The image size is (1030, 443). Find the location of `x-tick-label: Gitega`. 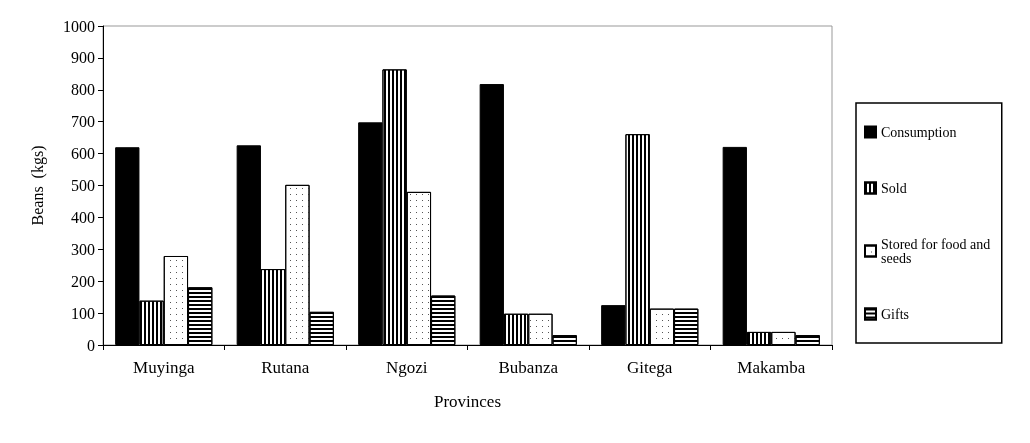

x-tick-label: Gitega is located at coordinates (650, 367).